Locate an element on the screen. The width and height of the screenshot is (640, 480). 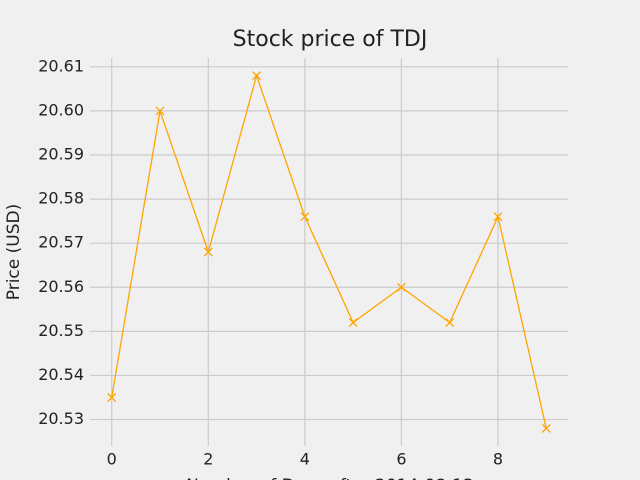
x-tick-label: 4 is located at coordinates (305, 459).